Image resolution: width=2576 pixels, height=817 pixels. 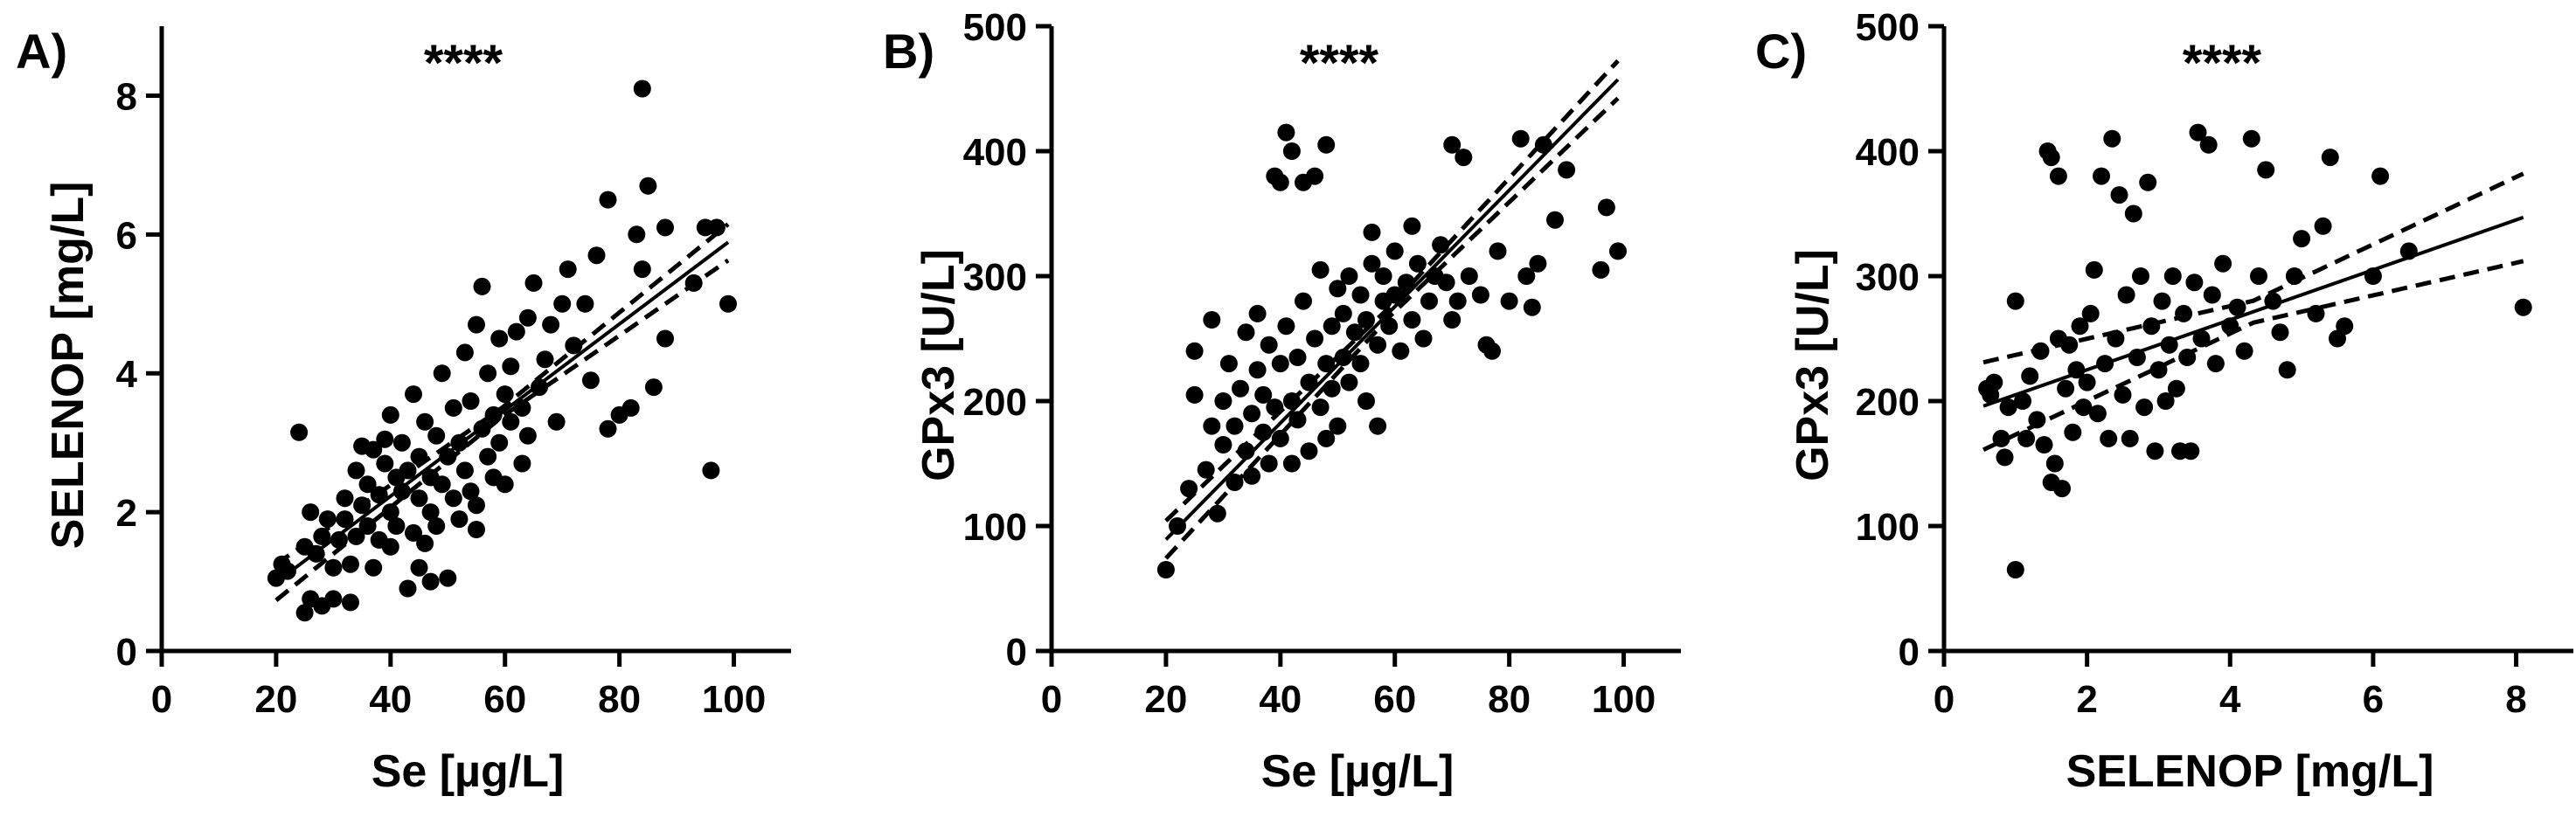 I want to click on panel-label: B), so click(x=908, y=51).